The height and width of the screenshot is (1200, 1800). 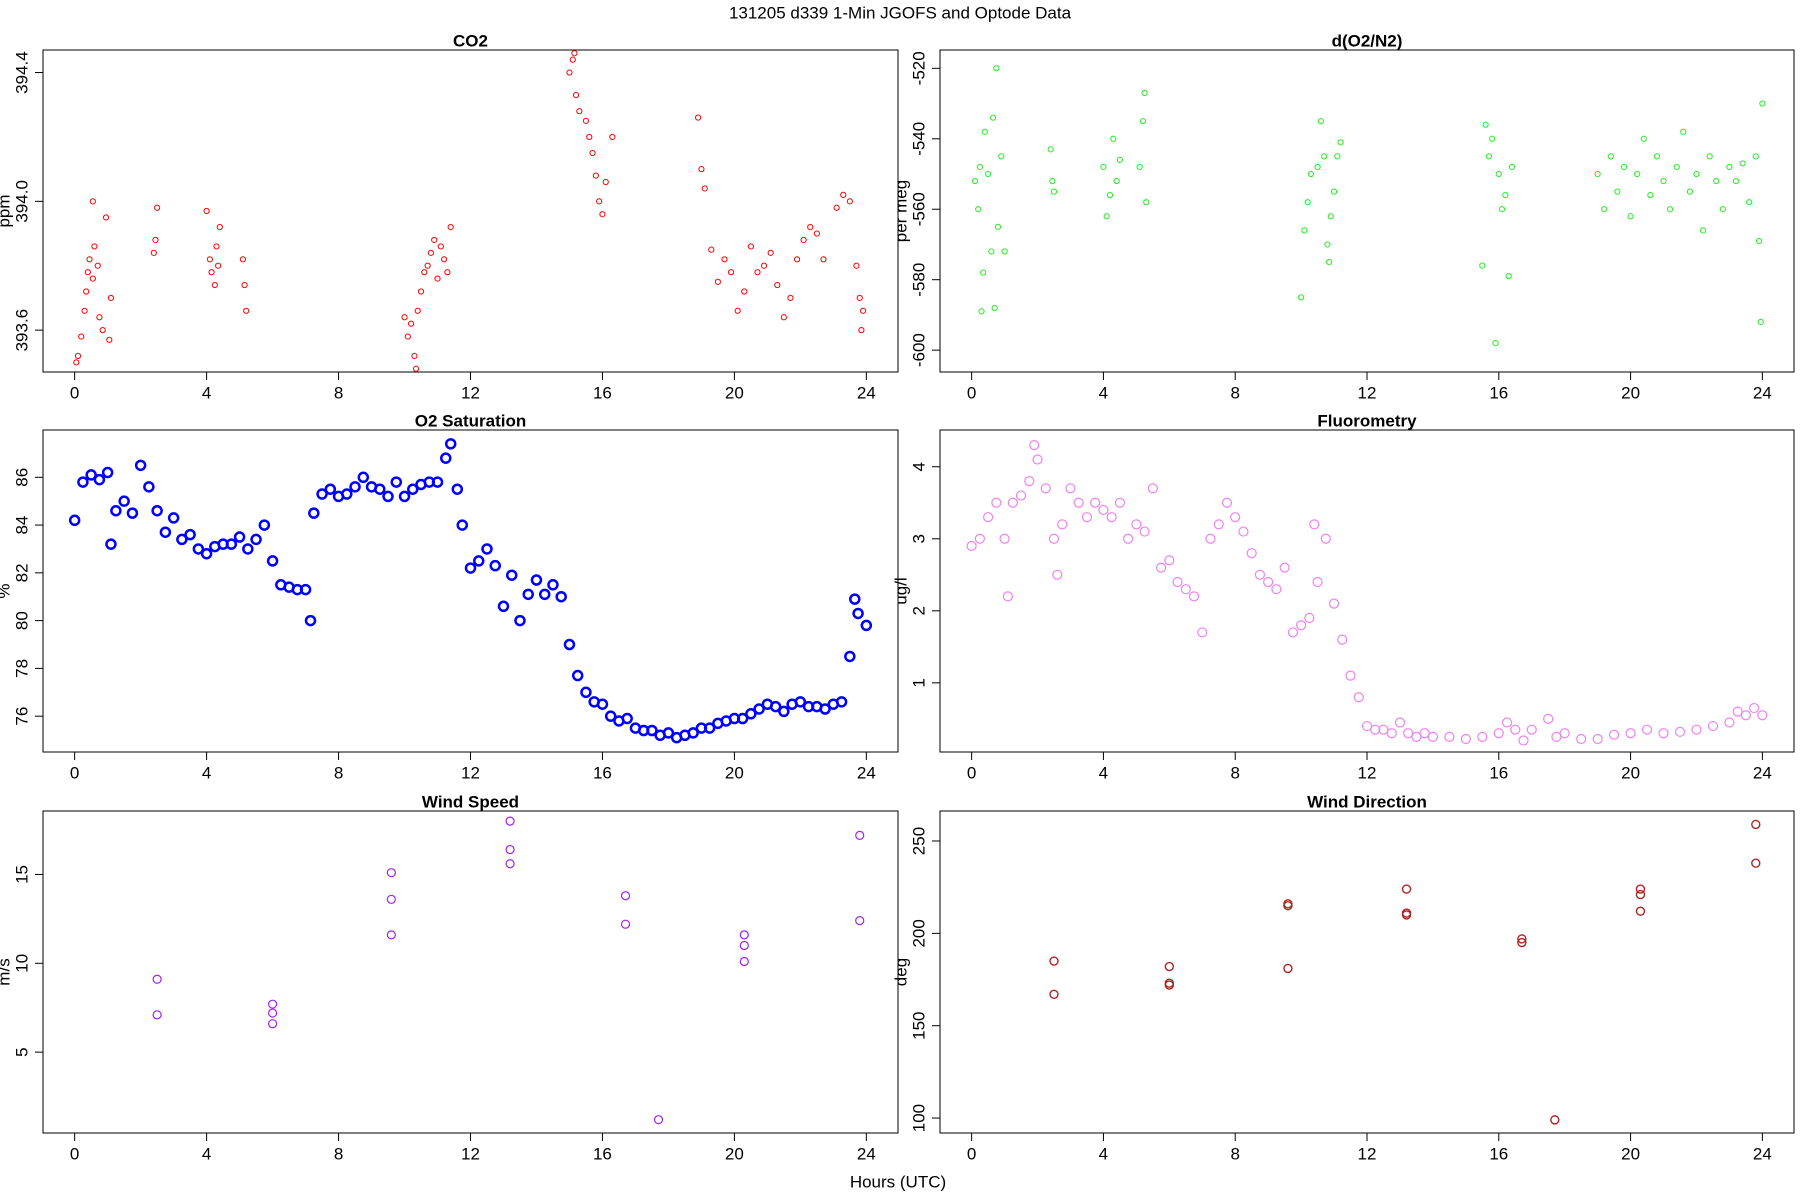 I want to click on y-tick-label: 3, so click(x=918, y=538).